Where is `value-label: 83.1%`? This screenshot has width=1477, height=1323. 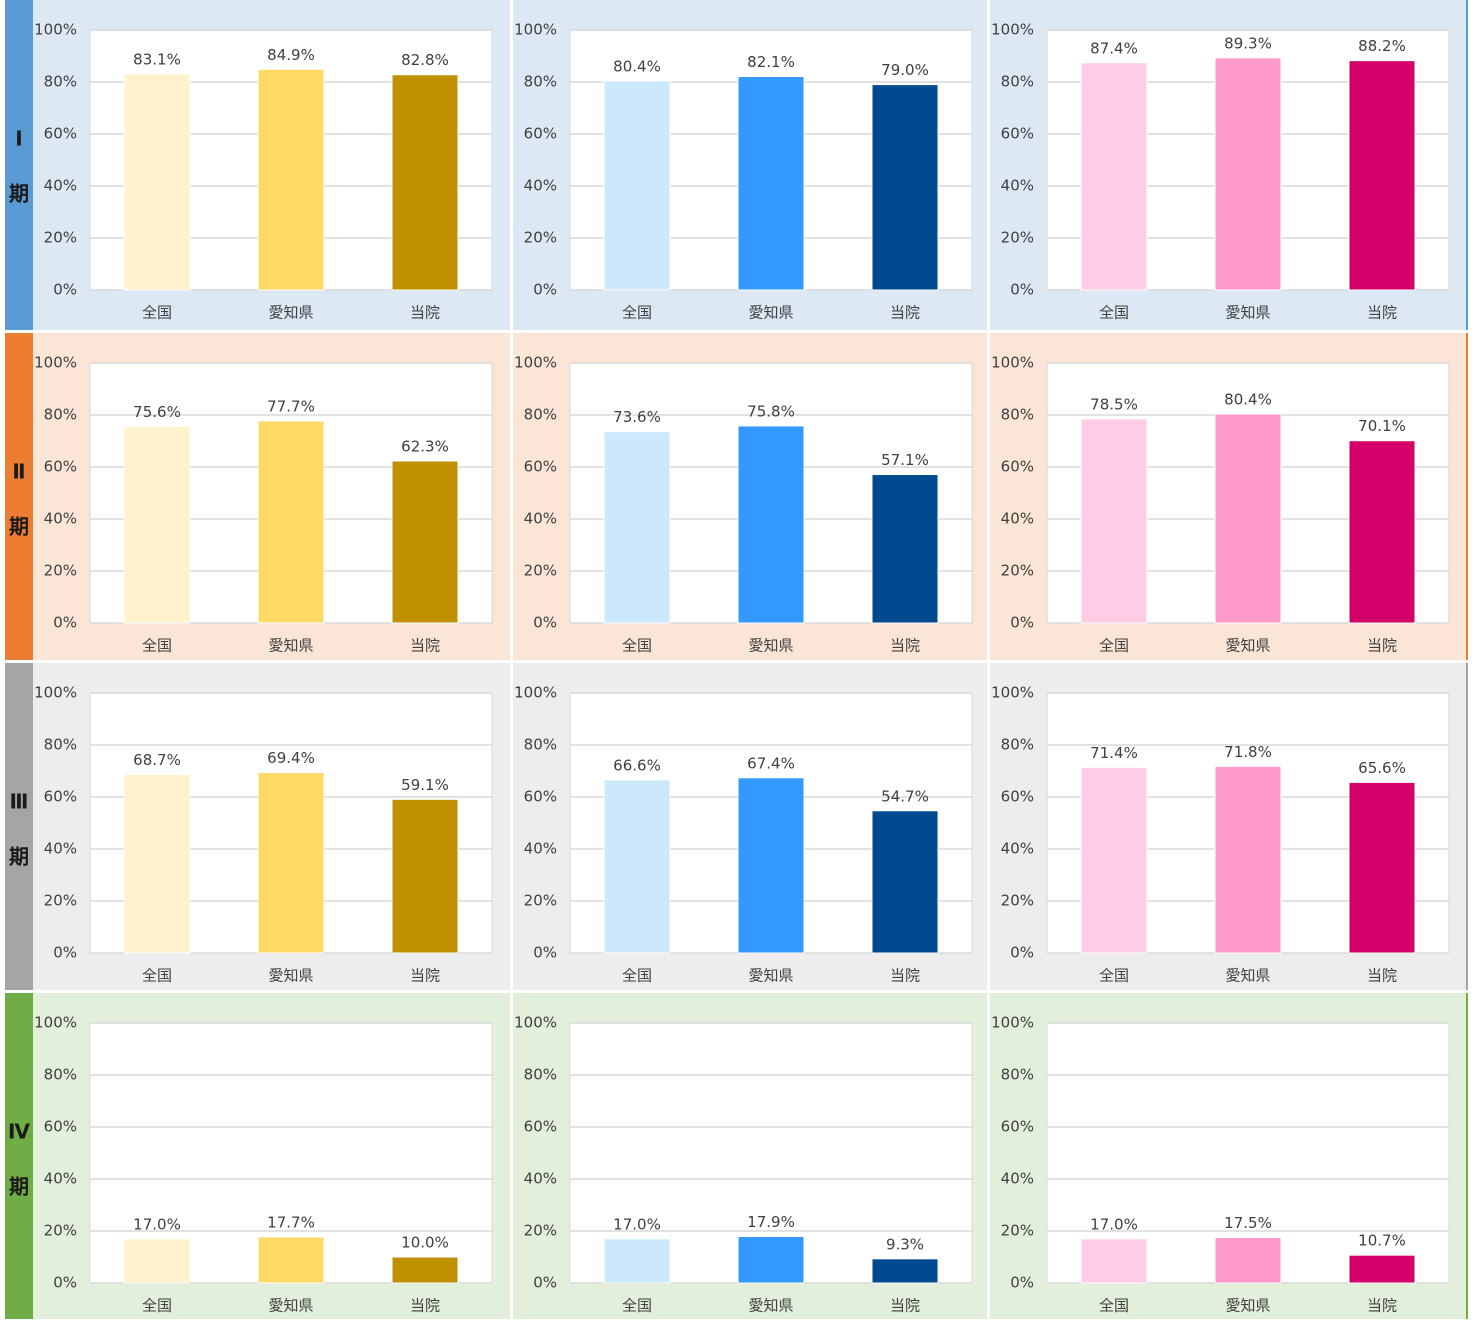 value-label: 83.1% is located at coordinates (157, 59).